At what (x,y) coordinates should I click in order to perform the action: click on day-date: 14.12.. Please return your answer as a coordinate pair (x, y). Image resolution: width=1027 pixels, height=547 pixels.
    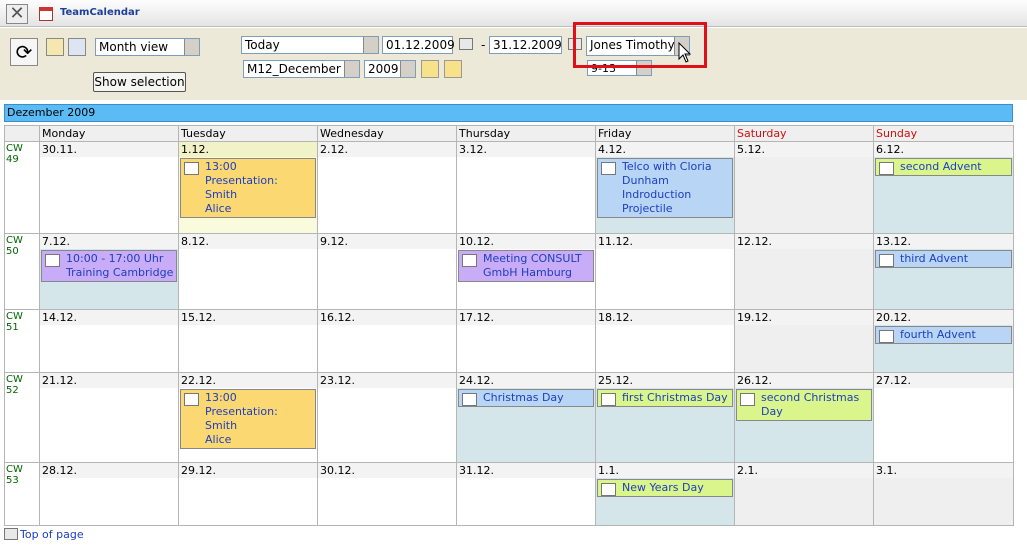
    Looking at the image, I should click on (109, 317).